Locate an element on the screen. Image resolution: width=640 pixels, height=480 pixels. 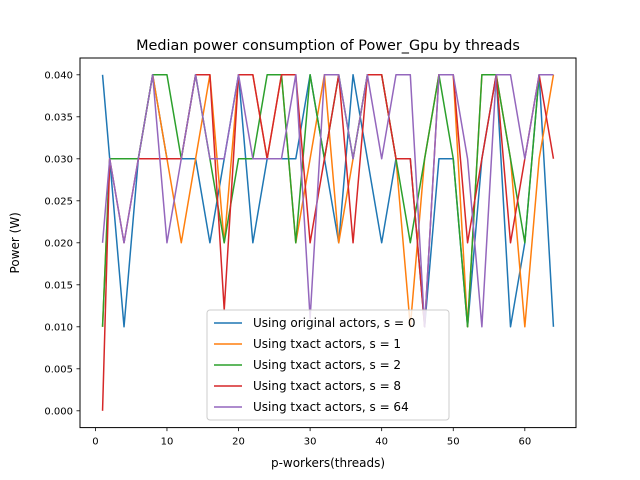
x-tick-label: 30 is located at coordinates (310, 442).